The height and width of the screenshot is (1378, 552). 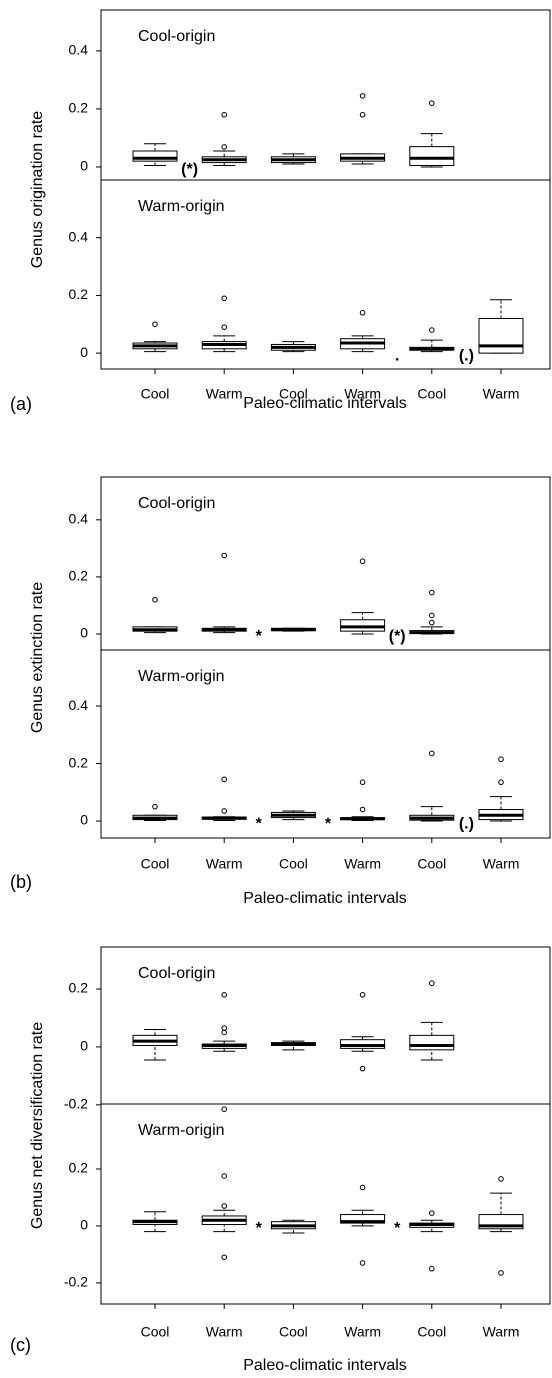 What do you see at coordinates (21, 404) in the screenshot?
I see `panel-label: (a)` at bounding box center [21, 404].